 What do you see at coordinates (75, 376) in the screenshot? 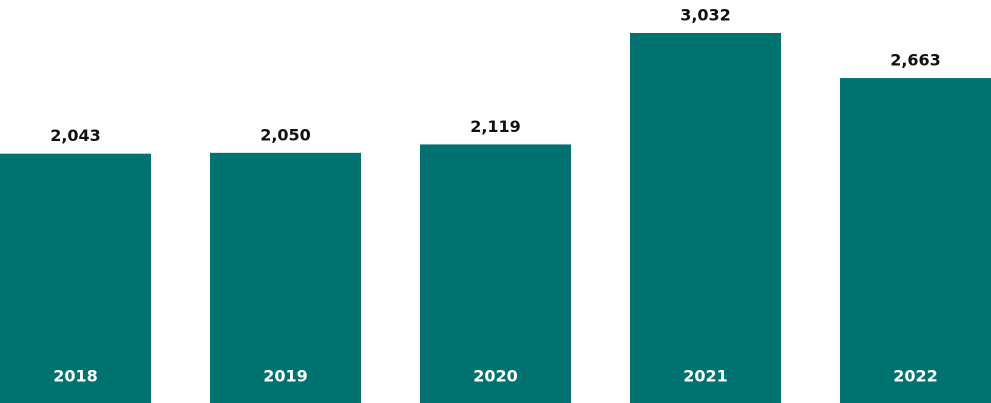
I see `x-tick-label: 2018` at bounding box center [75, 376].